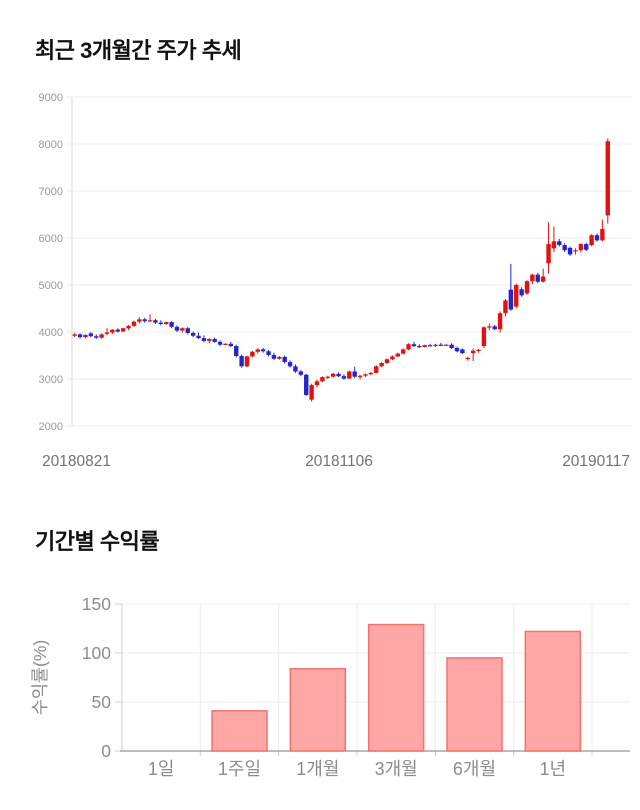 The width and height of the screenshot is (640, 810). What do you see at coordinates (239, 769) in the screenshot?
I see `category-label: 1주일` at bounding box center [239, 769].